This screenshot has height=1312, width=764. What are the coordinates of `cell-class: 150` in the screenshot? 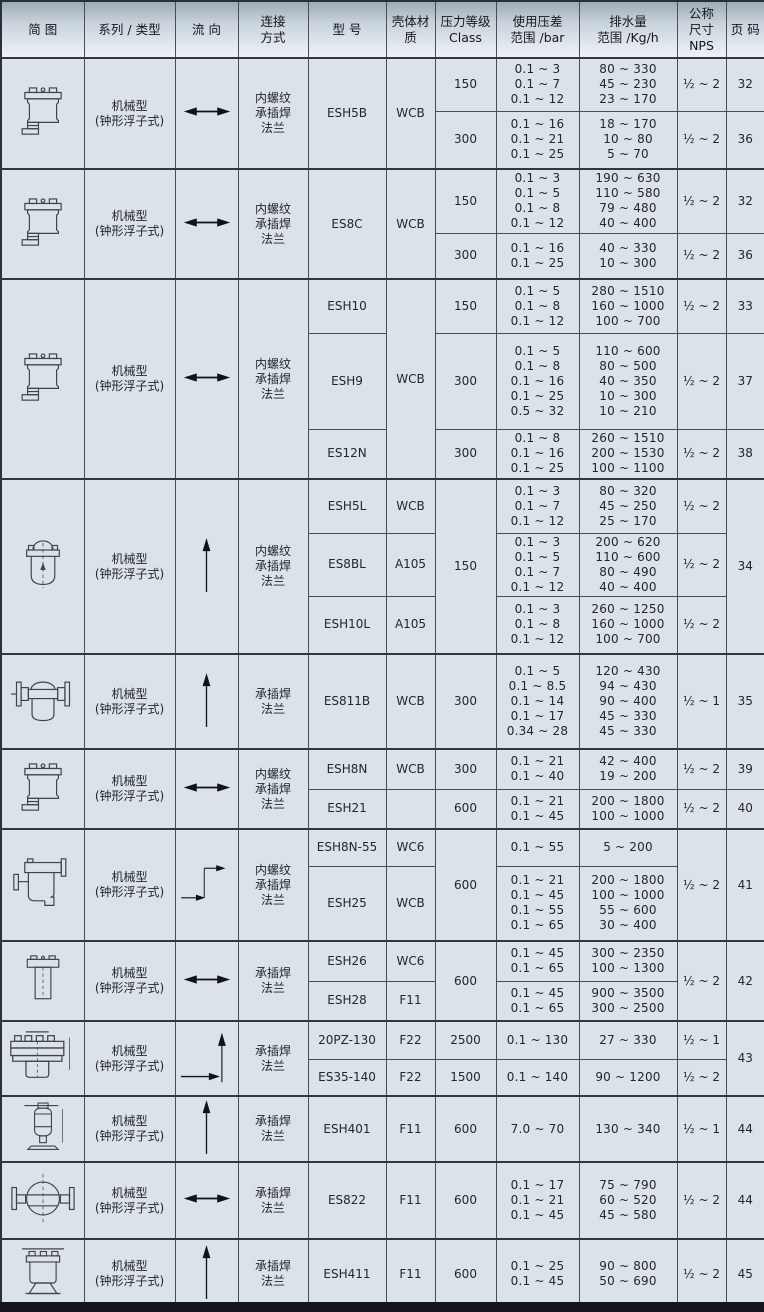 It's located at (465, 201).